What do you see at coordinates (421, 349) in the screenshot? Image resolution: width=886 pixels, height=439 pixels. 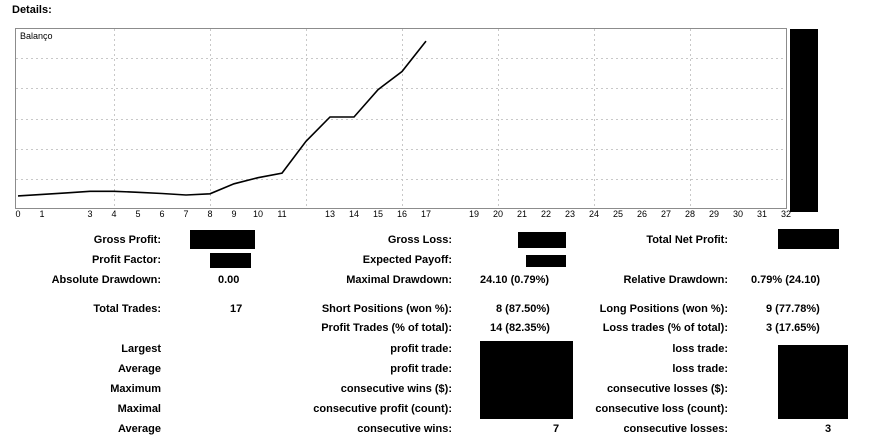 I see `largest-profit-trade-label: profit trade:` at bounding box center [421, 349].